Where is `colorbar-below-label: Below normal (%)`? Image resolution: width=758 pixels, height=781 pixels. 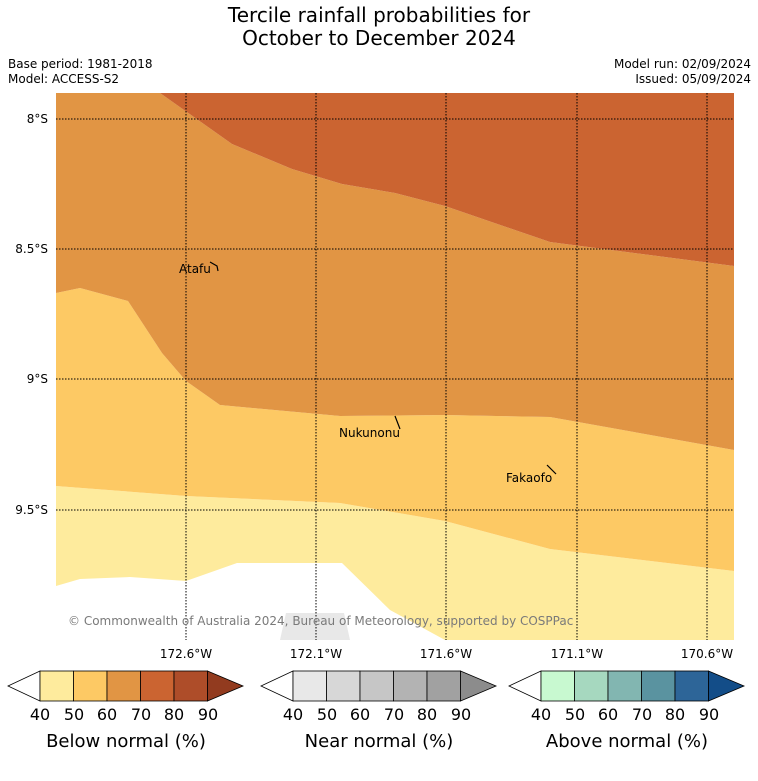 colorbar-below-label: Below normal (%) is located at coordinates (126, 741).